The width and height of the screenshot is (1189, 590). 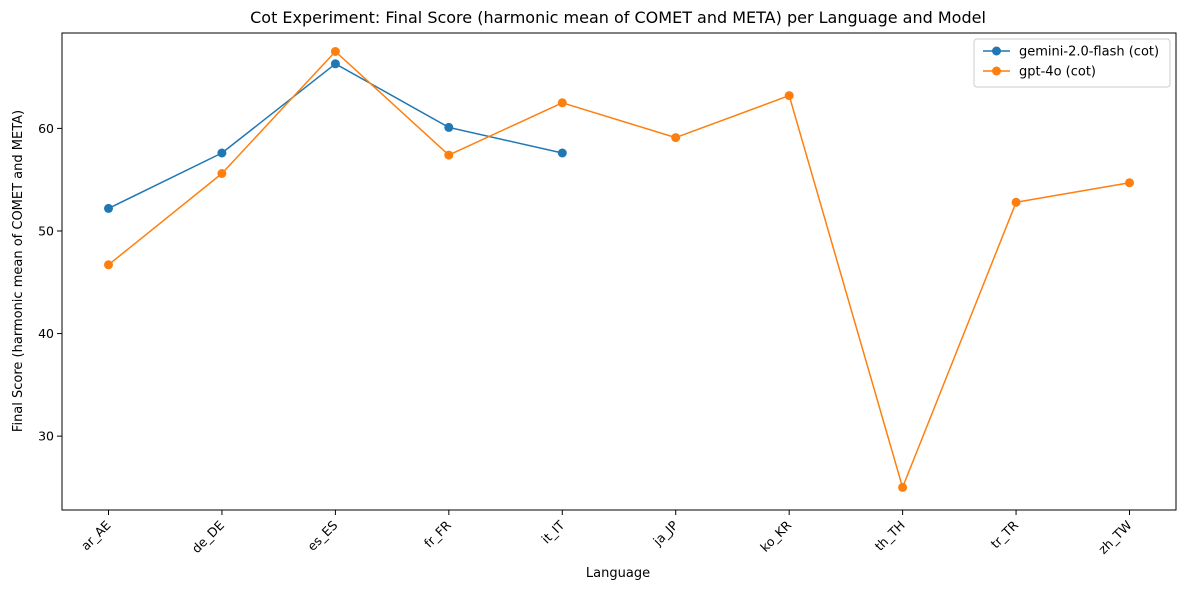 What do you see at coordinates (618, 573) in the screenshot?
I see `x-axis-label: Language` at bounding box center [618, 573].